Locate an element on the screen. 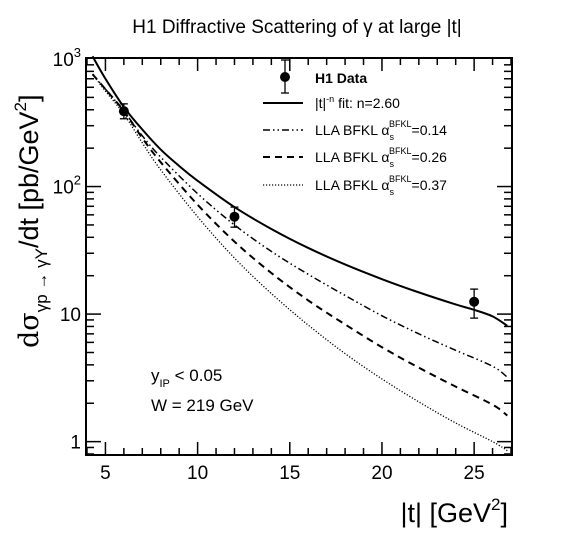 This screenshot has height=538, width=567. x-axis-label: |t| [GeV2] is located at coordinates (454, 511).